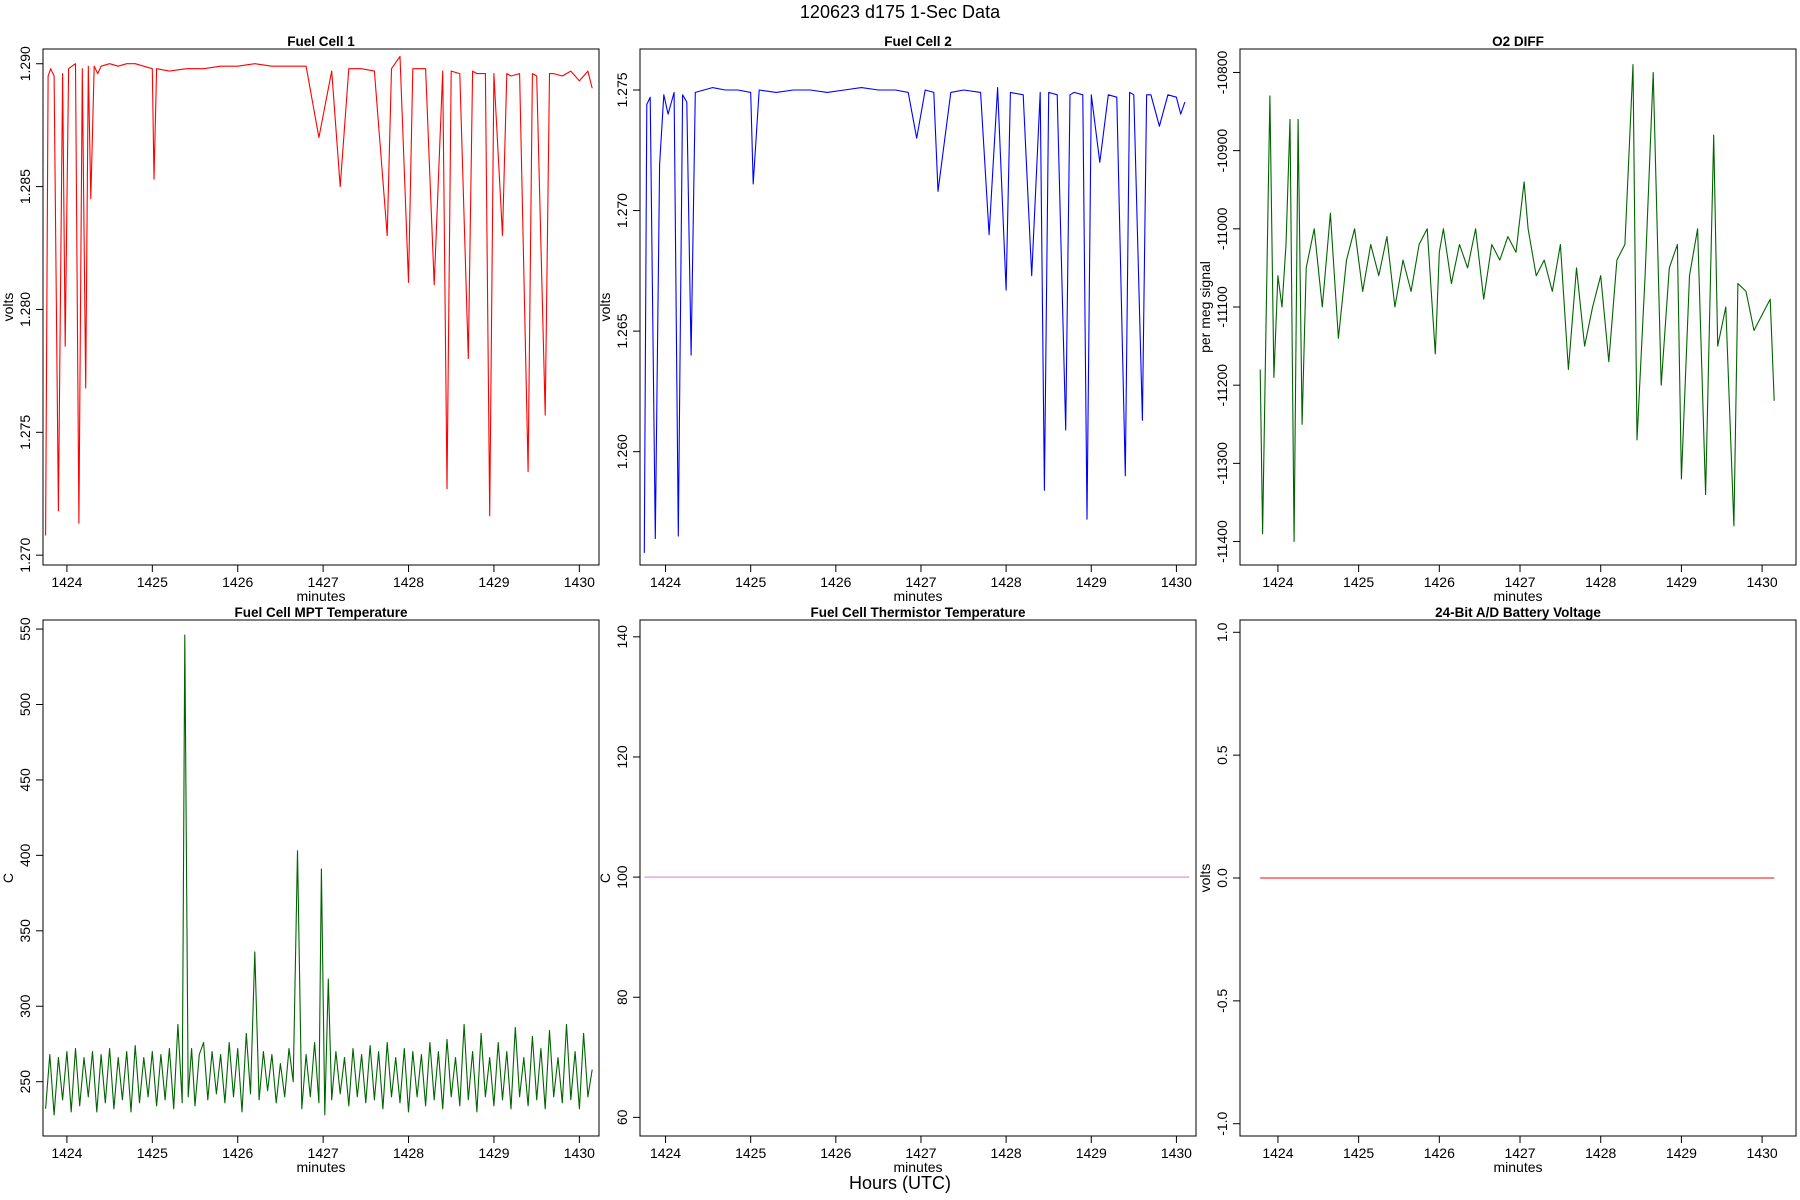 Image resolution: width=1800 pixels, height=1200 pixels. Describe the element at coordinates (1518, 41) in the screenshot. I see `panel-title: O2 DIFF` at that location.